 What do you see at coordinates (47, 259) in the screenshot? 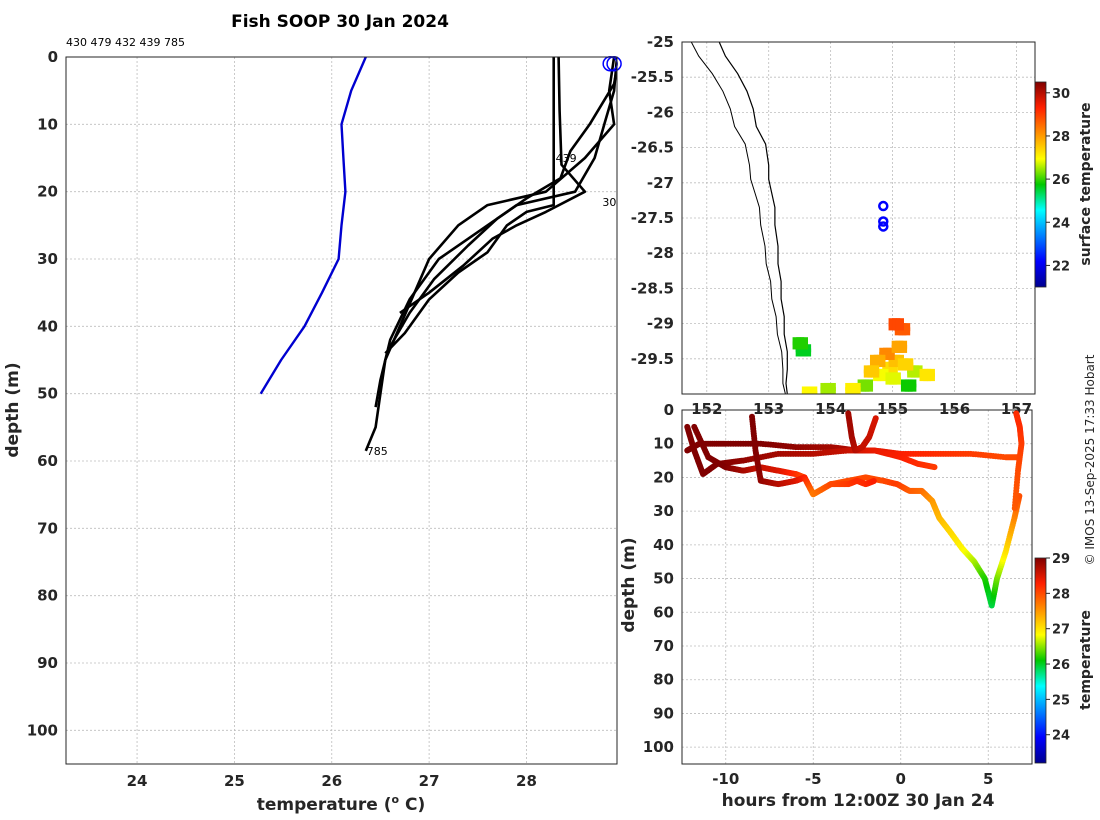
I see `profile-ytick-label: 30` at bounding box center [47, 259].